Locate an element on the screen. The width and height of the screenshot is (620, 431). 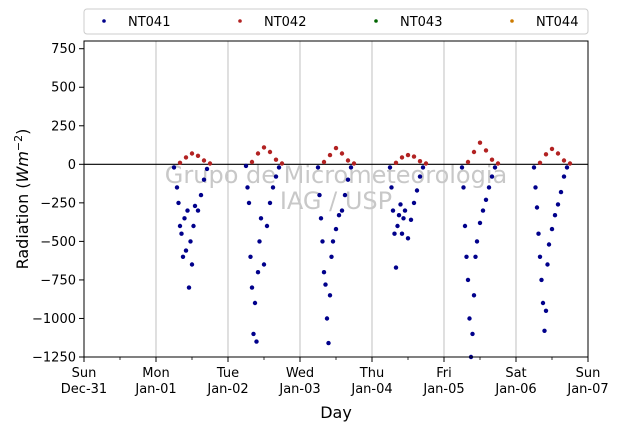
y-axis-title: Radiation (Wm−2) is located at coordinates (22, 199).